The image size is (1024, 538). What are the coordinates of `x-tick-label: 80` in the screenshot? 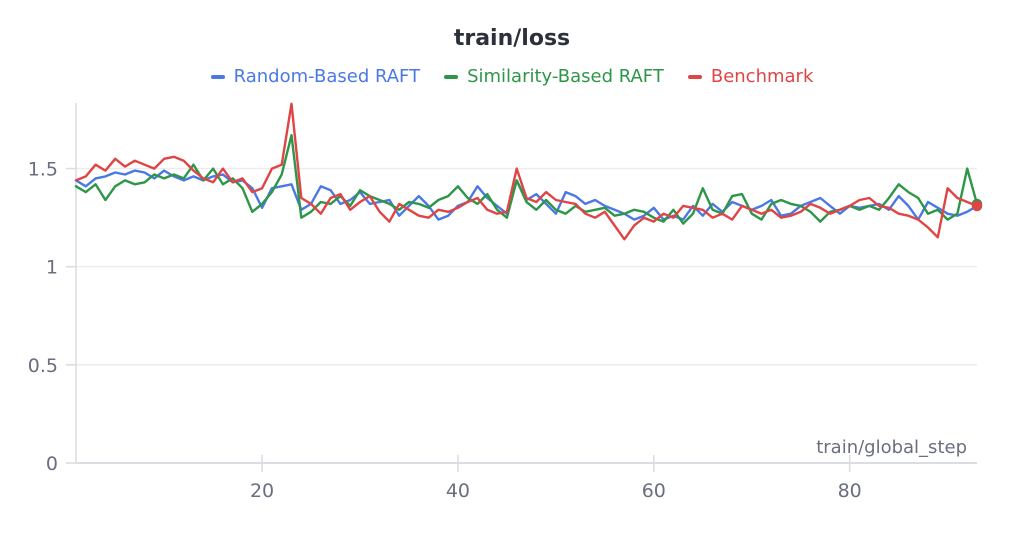 It's located at (850, 491).